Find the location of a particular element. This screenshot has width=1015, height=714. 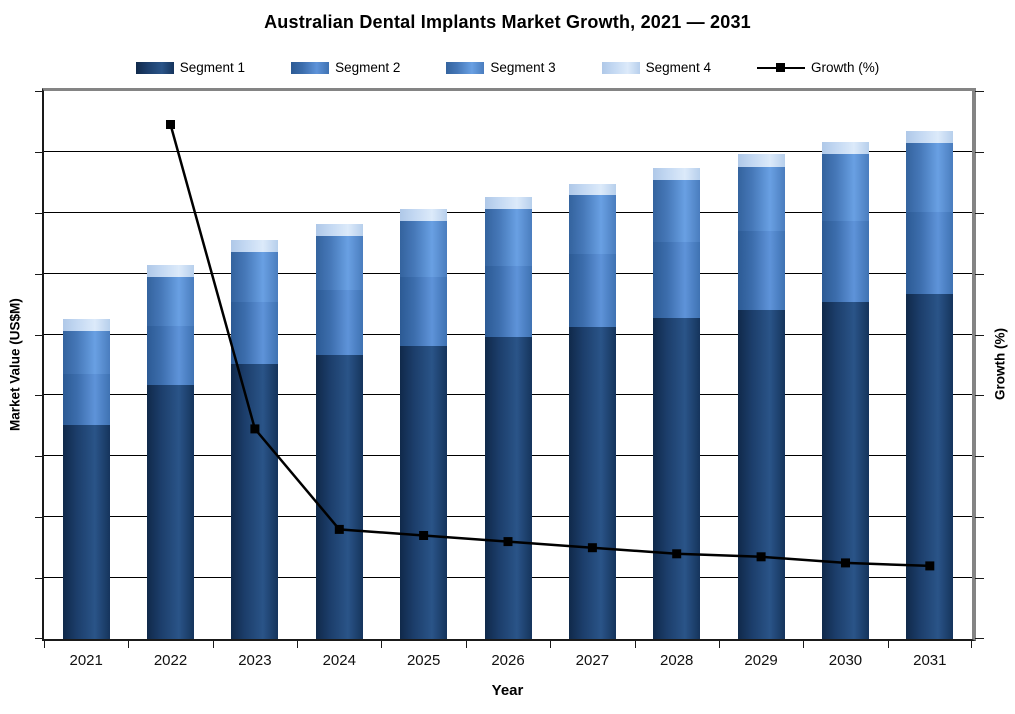

bar-segment-4-2021 is located at coordinates (86, 324).